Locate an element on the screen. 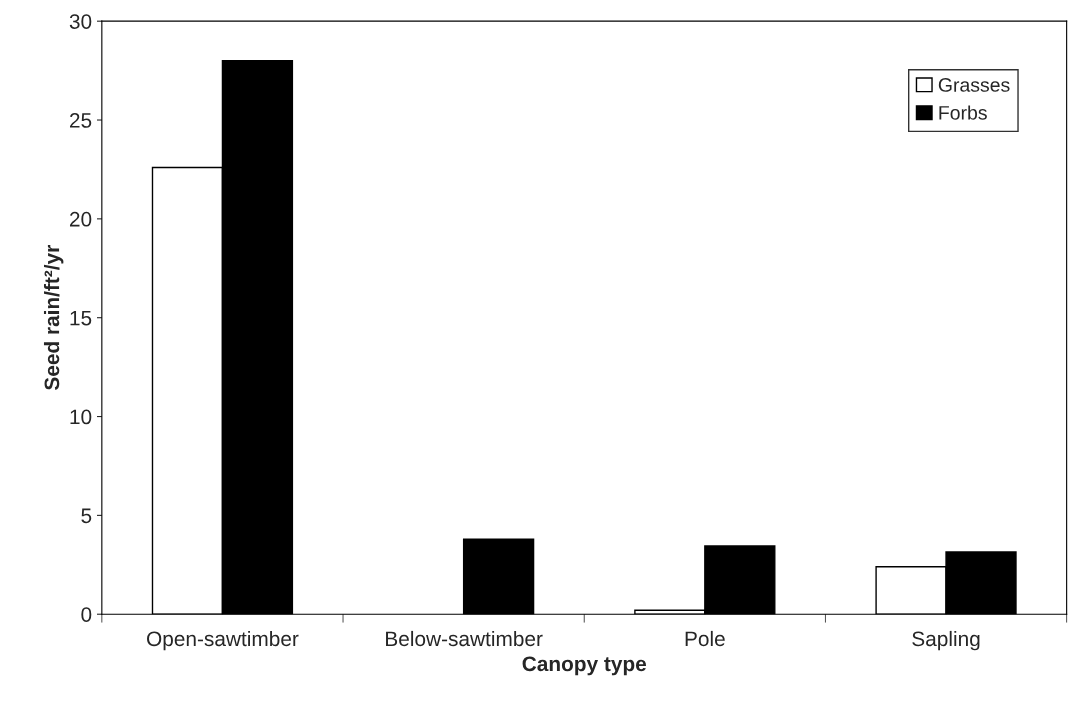 The width and height of the screenshot is (1072, 706). x-tick-label: Open-sawtimber is located at coordinates (223, 640).